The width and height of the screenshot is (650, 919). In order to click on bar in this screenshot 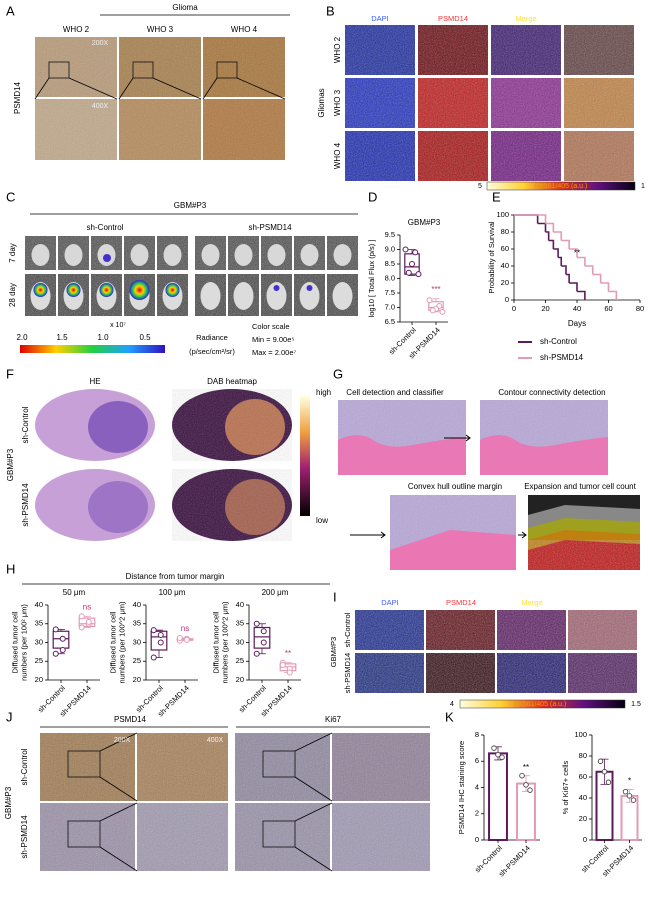, I will do `click(498, 796)`.